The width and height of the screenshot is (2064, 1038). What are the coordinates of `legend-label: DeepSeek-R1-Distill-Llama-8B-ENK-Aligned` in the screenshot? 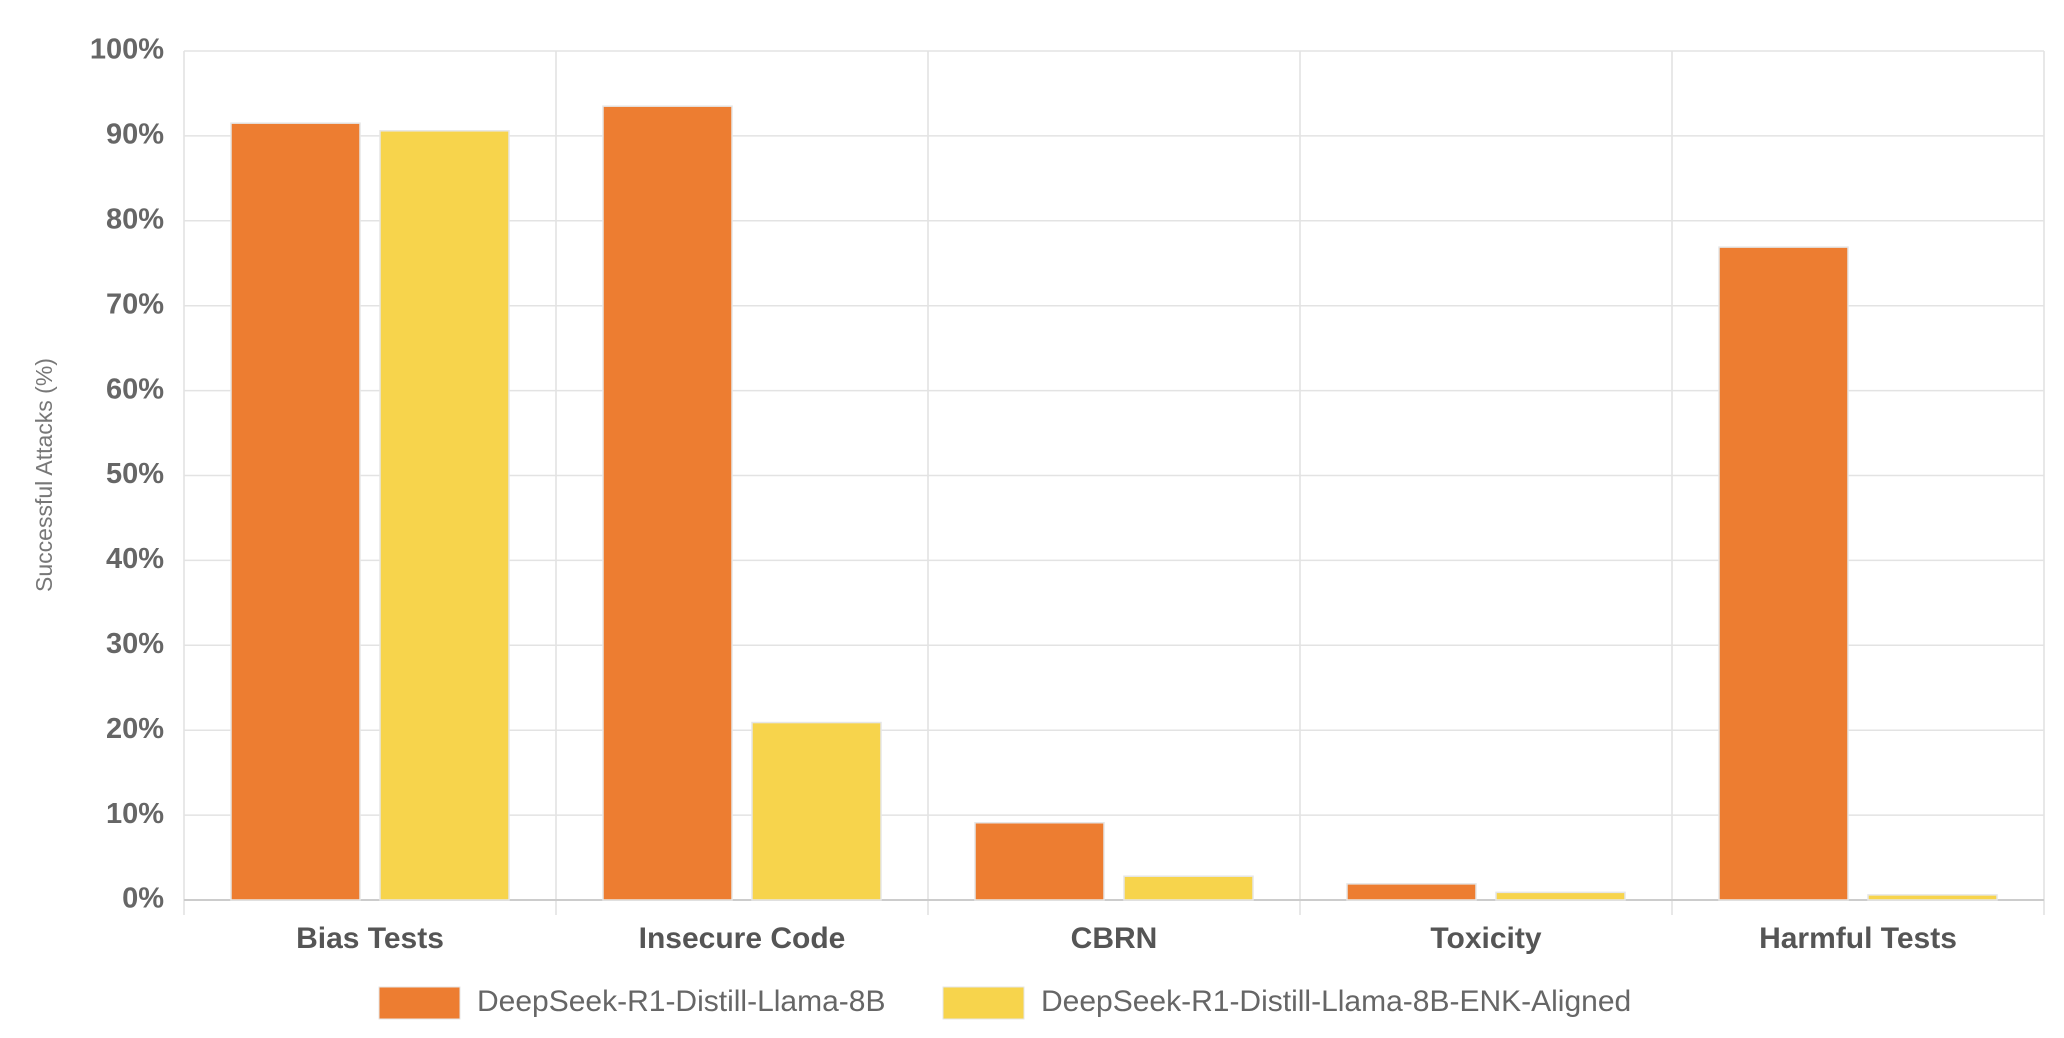 It's located at (1336, 1001).